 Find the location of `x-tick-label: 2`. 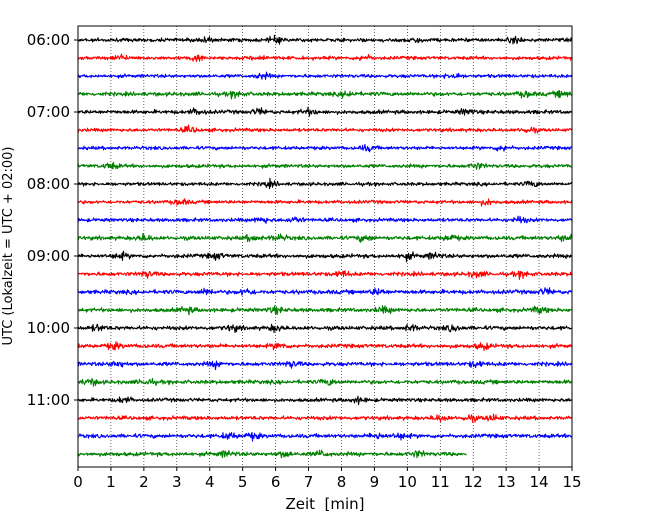

x-tick-label: 2 is located at coordinates (144, 482).